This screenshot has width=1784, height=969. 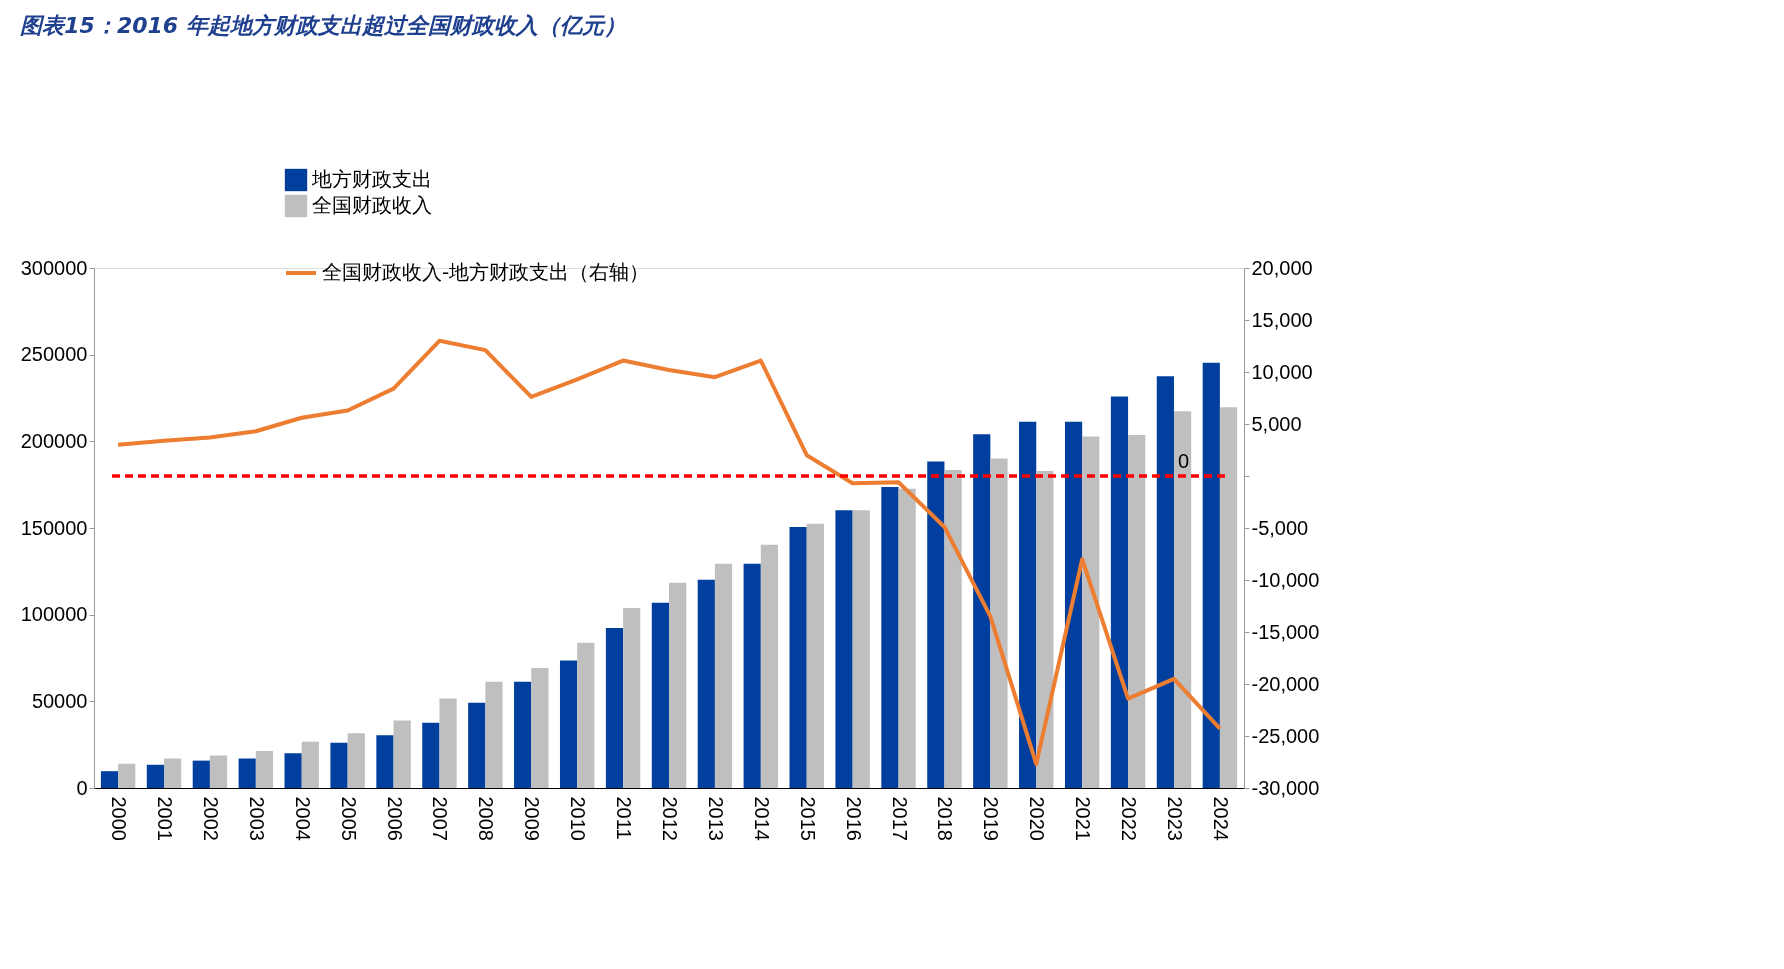 I want to click on x-tick-label: 2018, so click(x=945, y=818).